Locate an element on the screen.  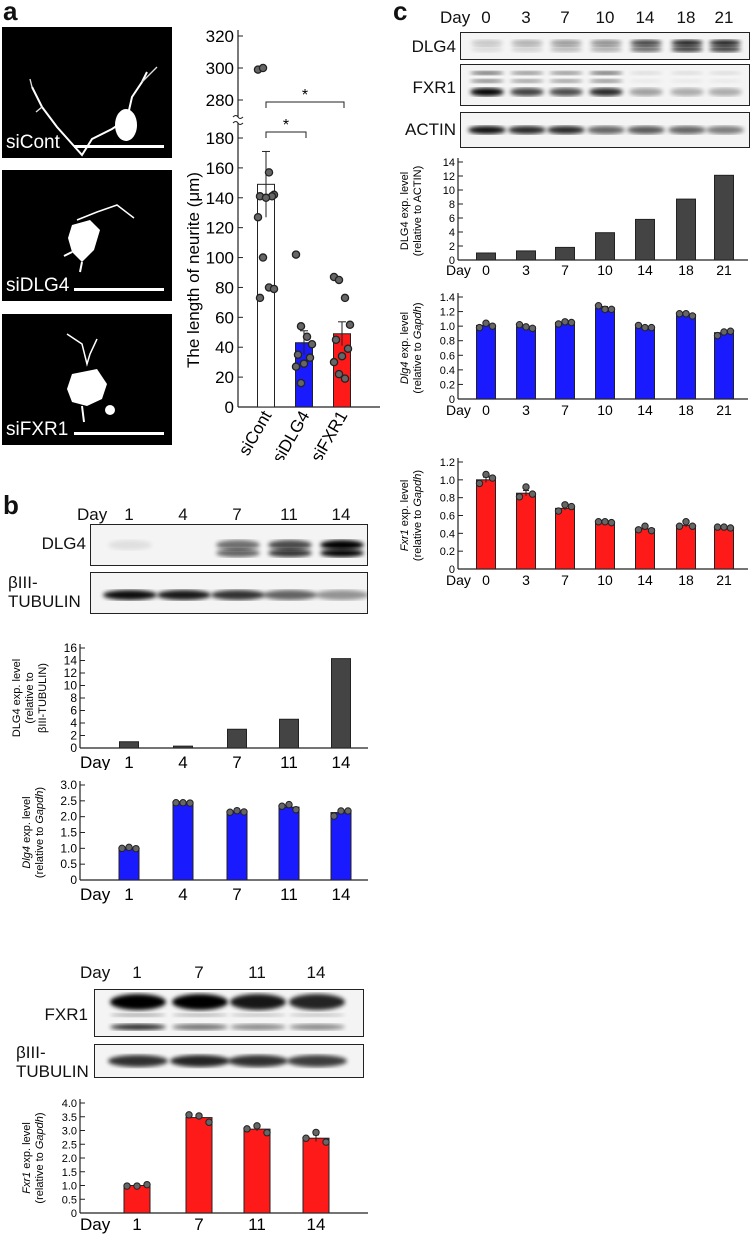
day-tick: 4 is located at coordinates (183, 514).